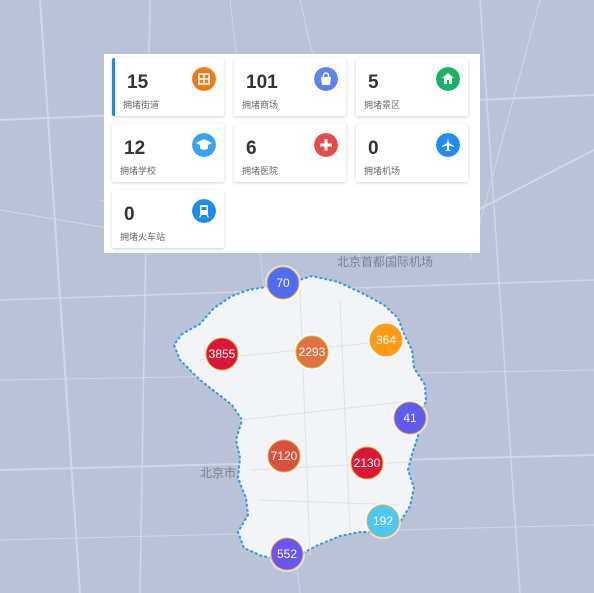  I want to click on cluster-count: 364, so click(386, 340).